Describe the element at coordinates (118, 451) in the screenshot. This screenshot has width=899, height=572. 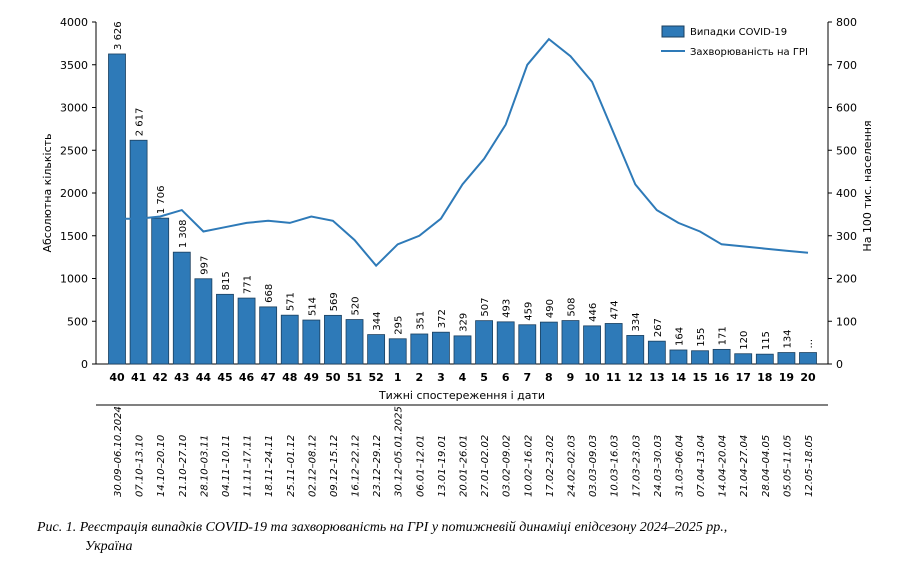
I see `x-date-label: 30.09–06.10.2024` at that location.